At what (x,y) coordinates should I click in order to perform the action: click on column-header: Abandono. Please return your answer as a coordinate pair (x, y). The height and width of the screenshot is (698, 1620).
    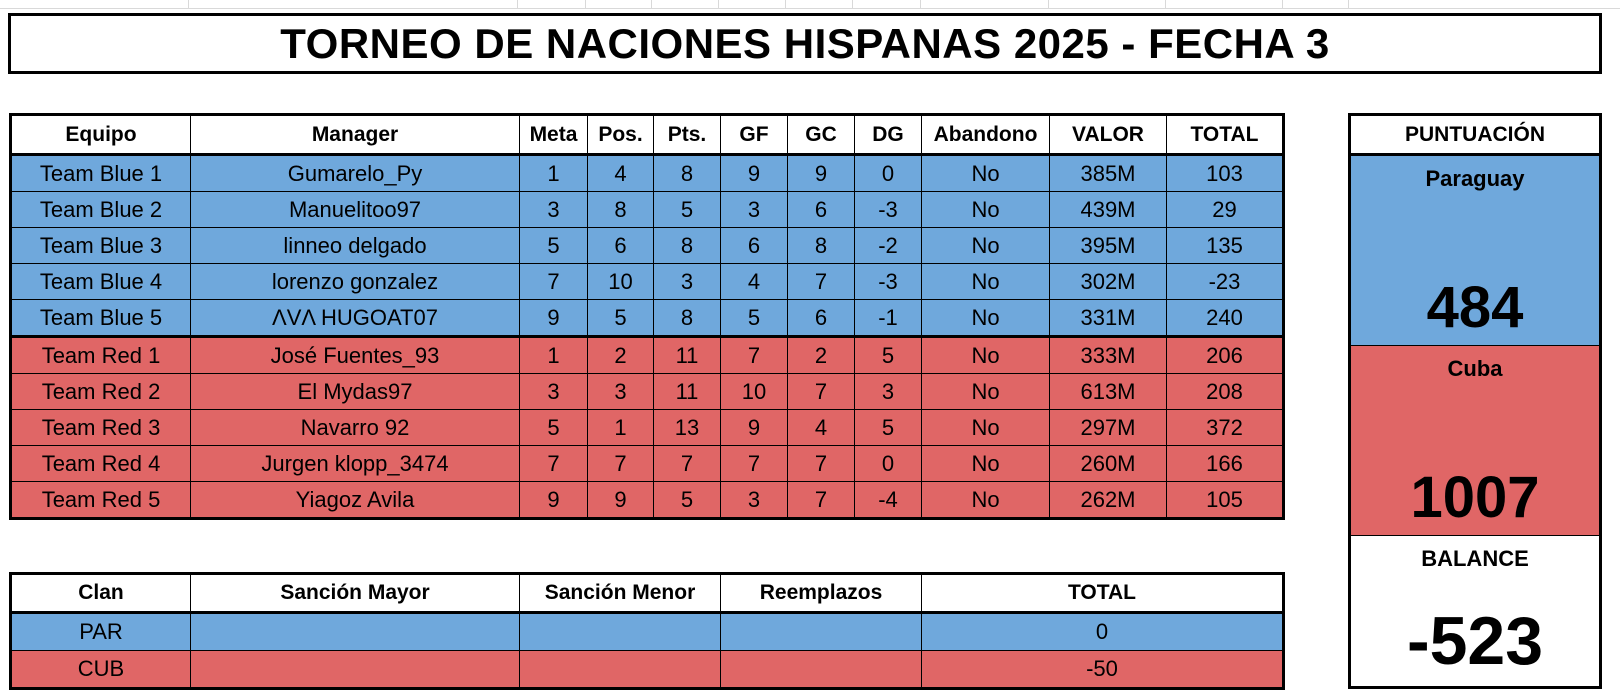
    Looking at the image, I should click on (985, 134).